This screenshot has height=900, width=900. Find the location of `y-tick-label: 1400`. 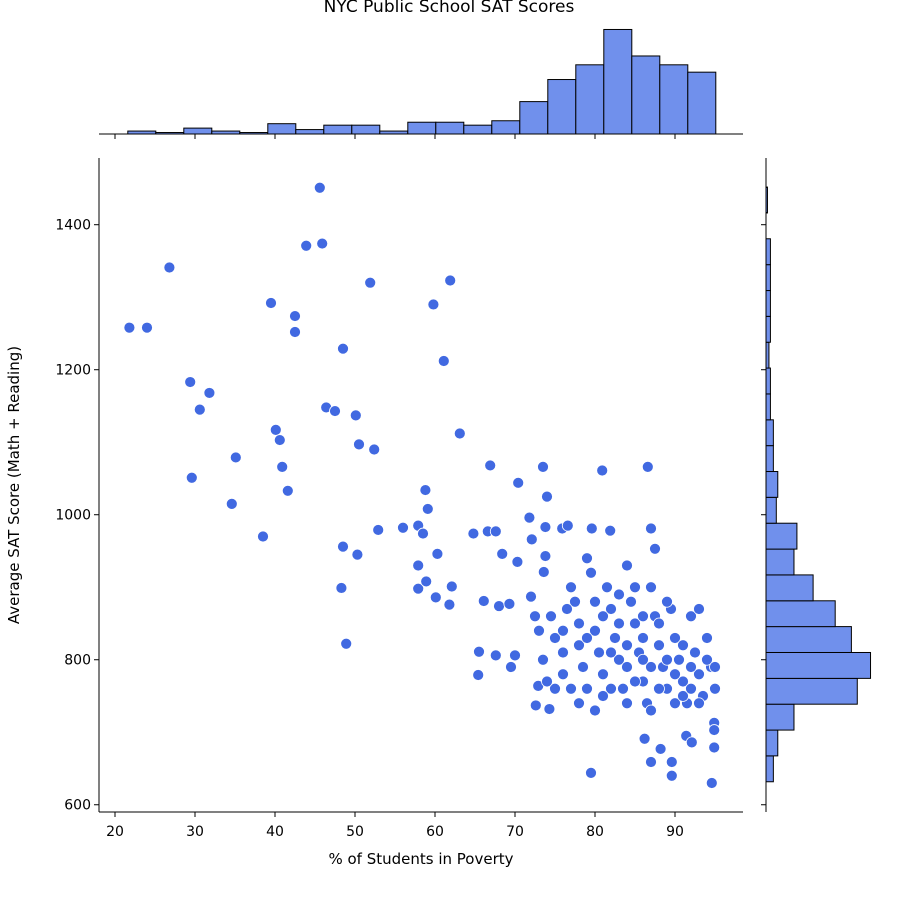

y-tick-label: 1400 is located at coordinates (73, 226).